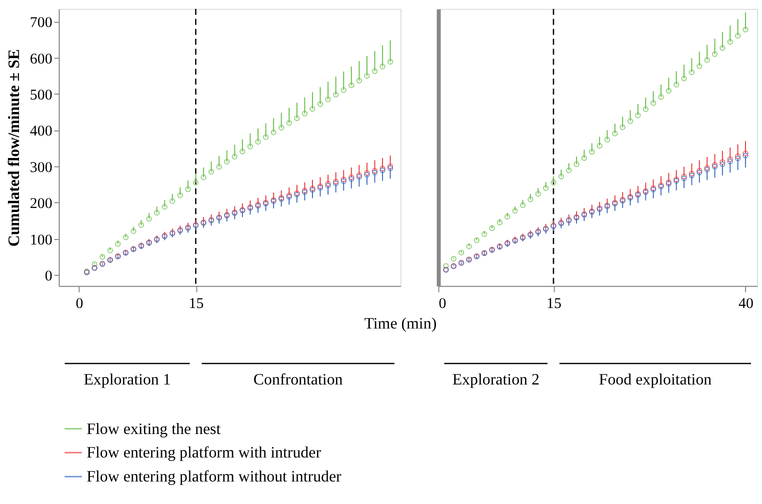  Describe the element at coordinates (41, 204) in the screenshot. I see `y-tick-label: 200` at that location.